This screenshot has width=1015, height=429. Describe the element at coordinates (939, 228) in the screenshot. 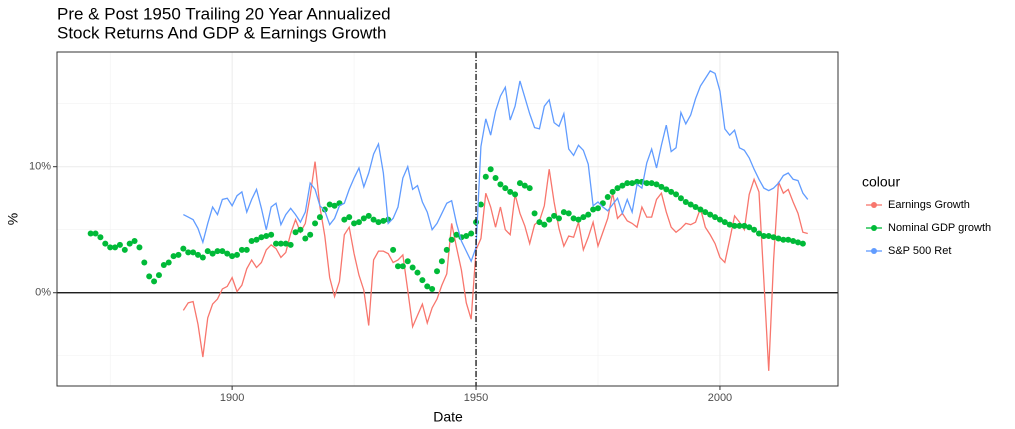

I see `legend-label: Nominal GDP growth` at that location.